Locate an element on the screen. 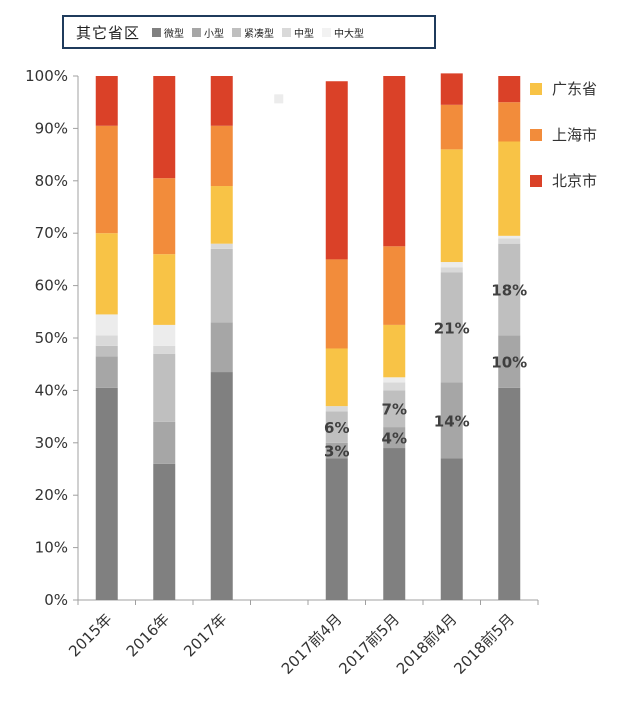 Image resolution: width=620 pixels, height=701 pixels. y-tick-label: 80% is located at coordinates (51, 181).